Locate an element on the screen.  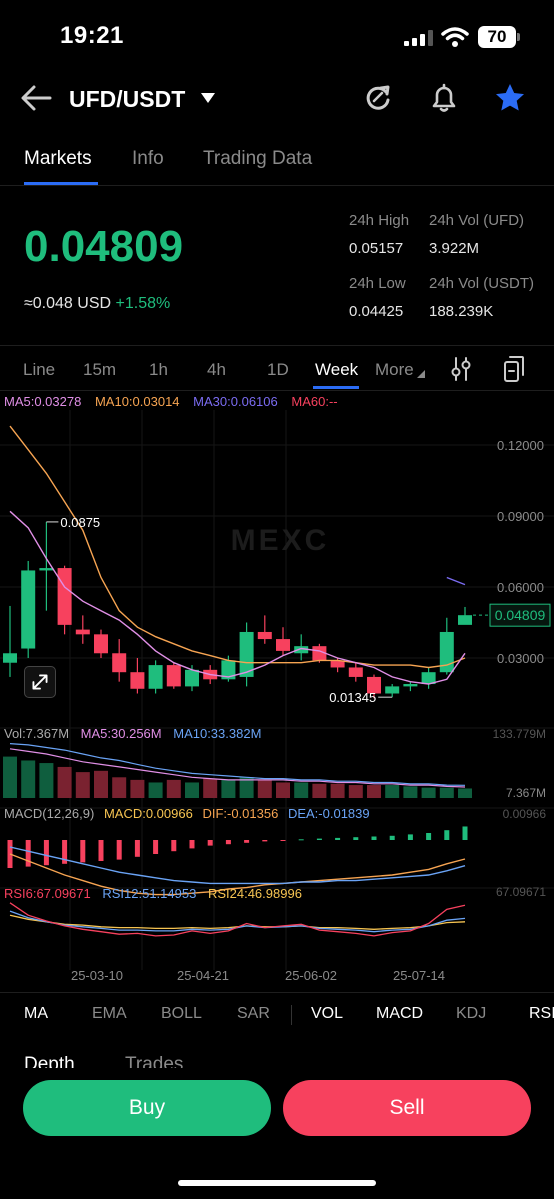
x-tick-label: 25-03-10 is located at coordinates (97, 975).